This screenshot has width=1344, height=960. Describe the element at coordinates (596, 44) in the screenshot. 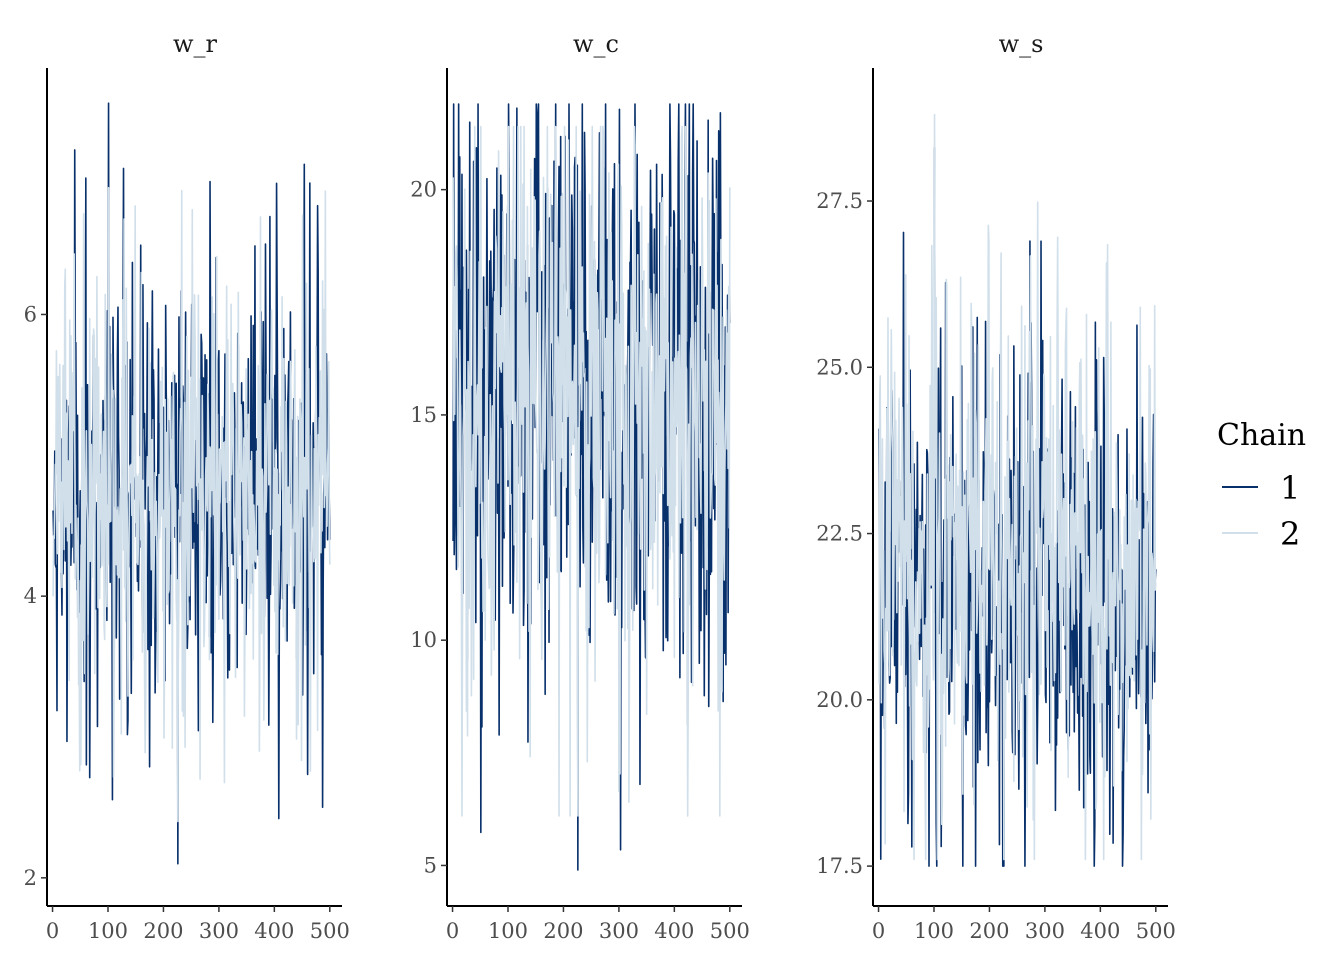

I see `panel-title: w_c` at that location.